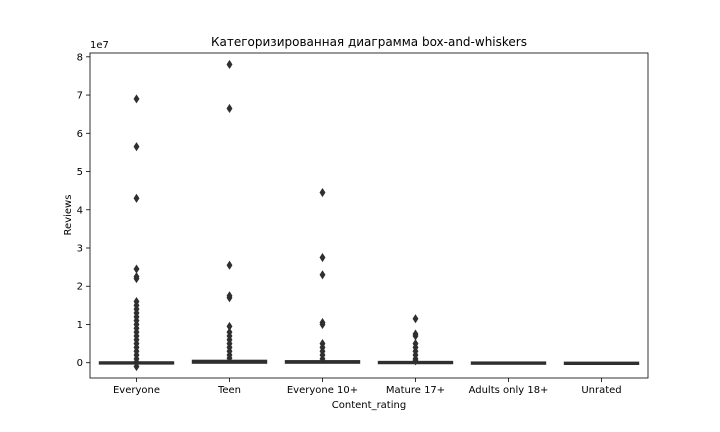  What do you see at coordinates (229, 390) in the screenshot?
I see `x-tick-label: Teen` at bounding box center [229, 390].